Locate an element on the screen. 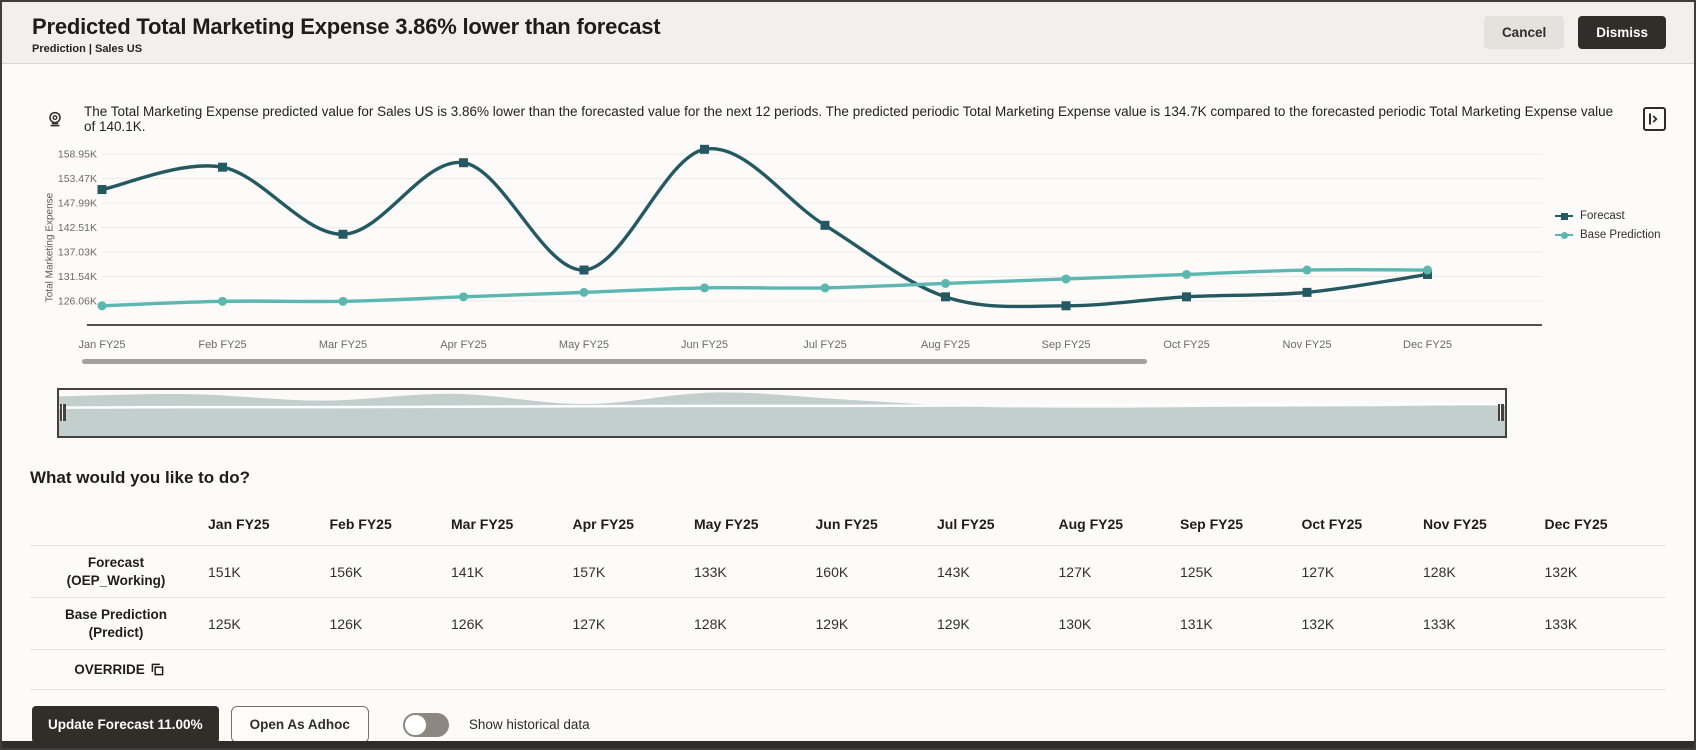 This screenshot has height=750, width=1696. paste-icon is located at coordinates (157, 669).